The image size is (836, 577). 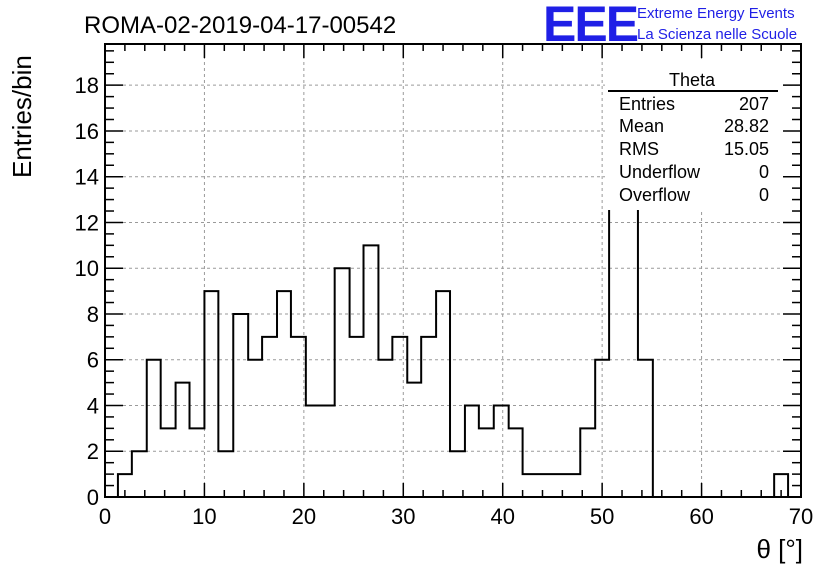 What do you see at coordinates (701, 516) in the screenshot?
I see `x-tick-label: 60` at bounding box center [701, 516].